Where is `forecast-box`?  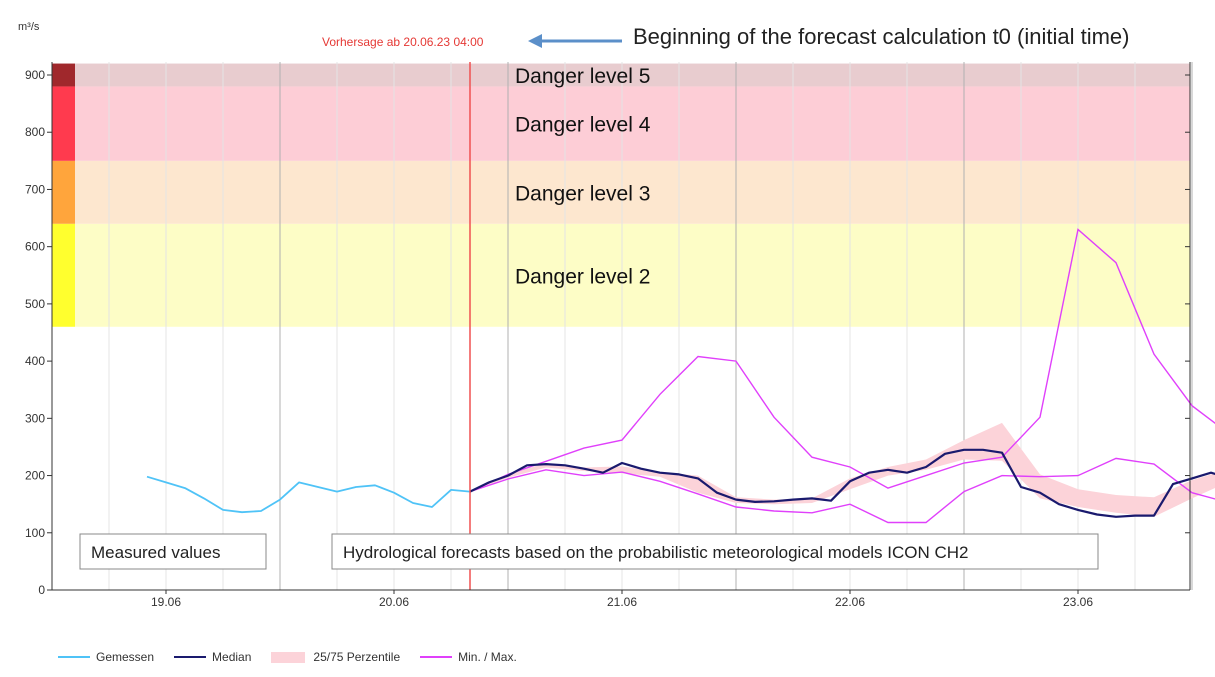
forecast-box is located at coordinates (715, 551).